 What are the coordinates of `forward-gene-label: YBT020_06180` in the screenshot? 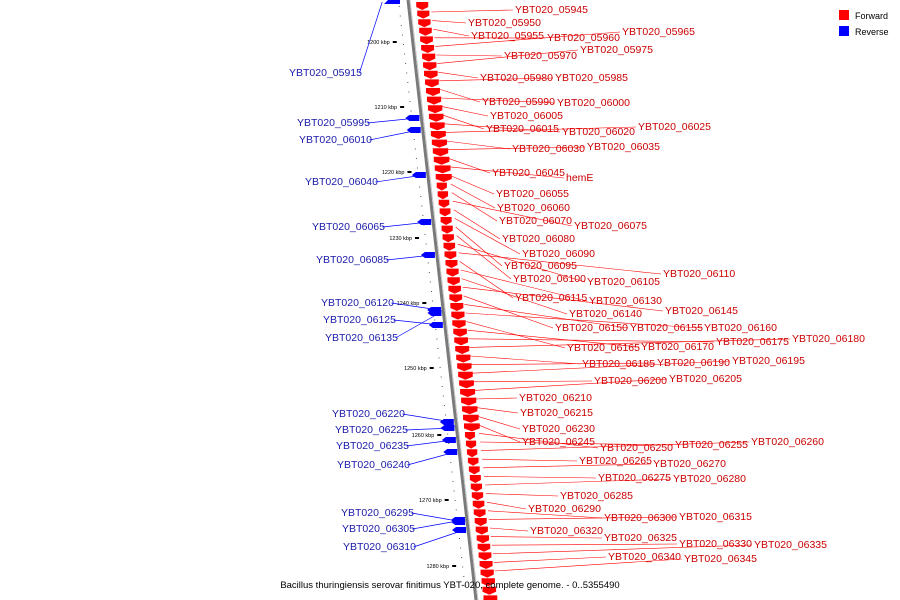 It's located at (828, 339).